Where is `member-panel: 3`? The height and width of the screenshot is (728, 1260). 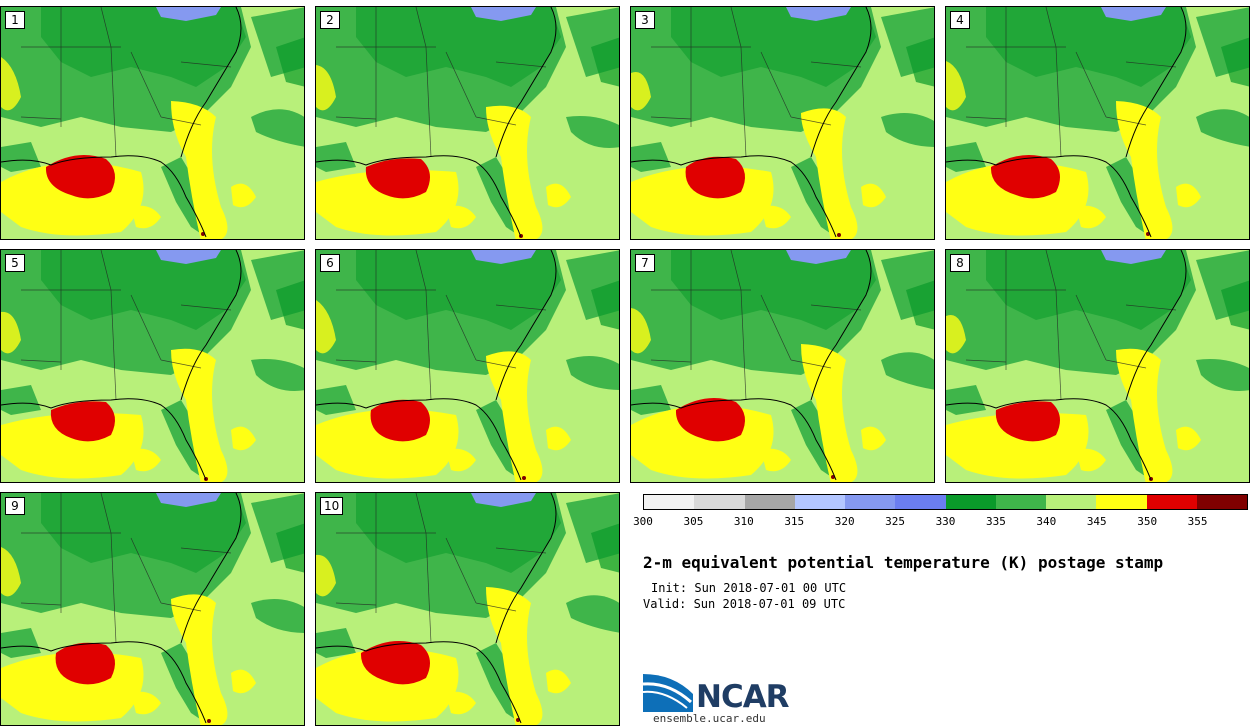
member-panel: 3 is located at coordinates (782, 123).